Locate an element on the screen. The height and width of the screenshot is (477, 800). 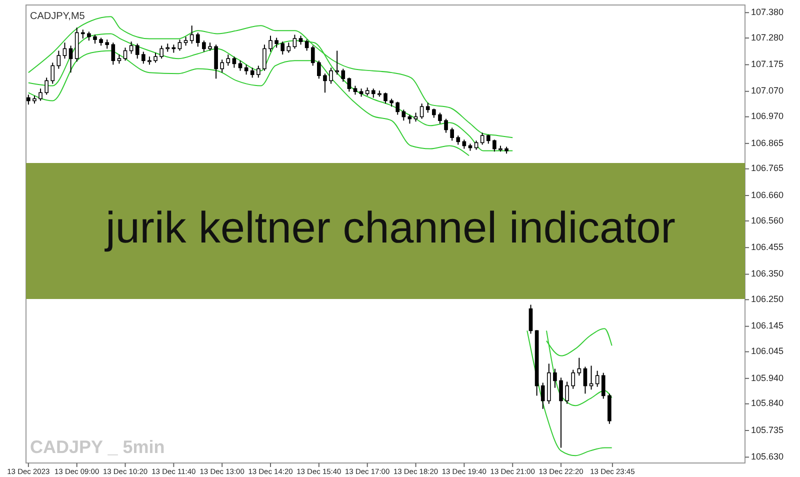
y-tick-label: 106.660 is located at coordinates (767, 195).